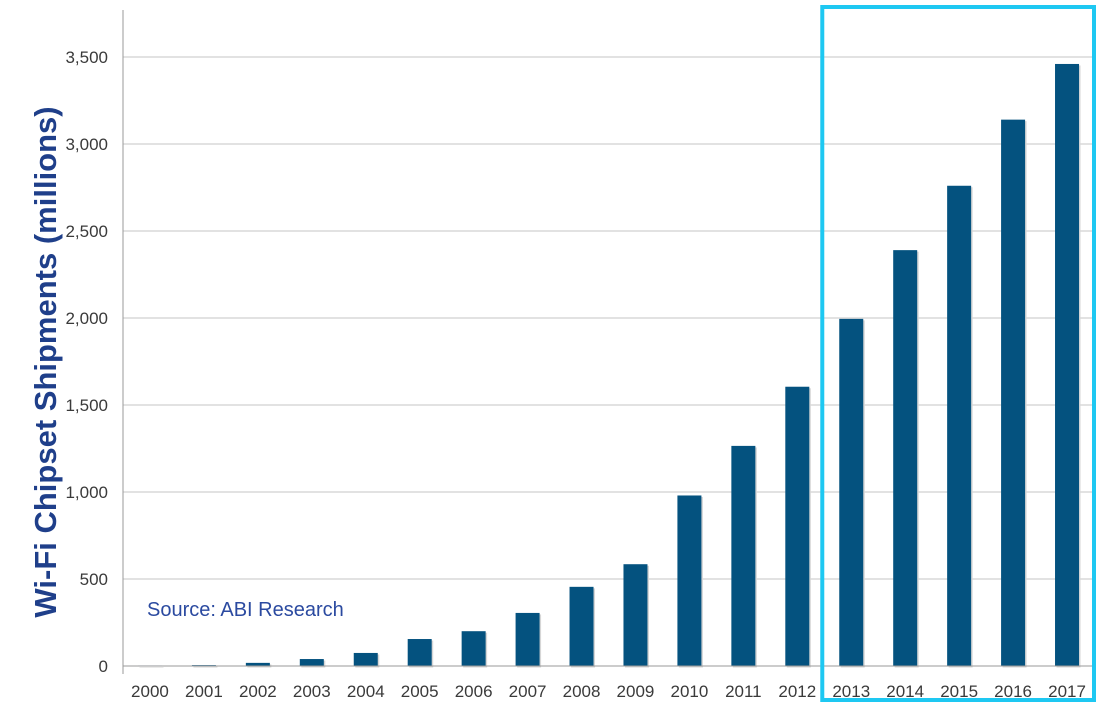  Describe the element at coordinates (581, 626) in the screenshot. I see `bar-2008` at that location.